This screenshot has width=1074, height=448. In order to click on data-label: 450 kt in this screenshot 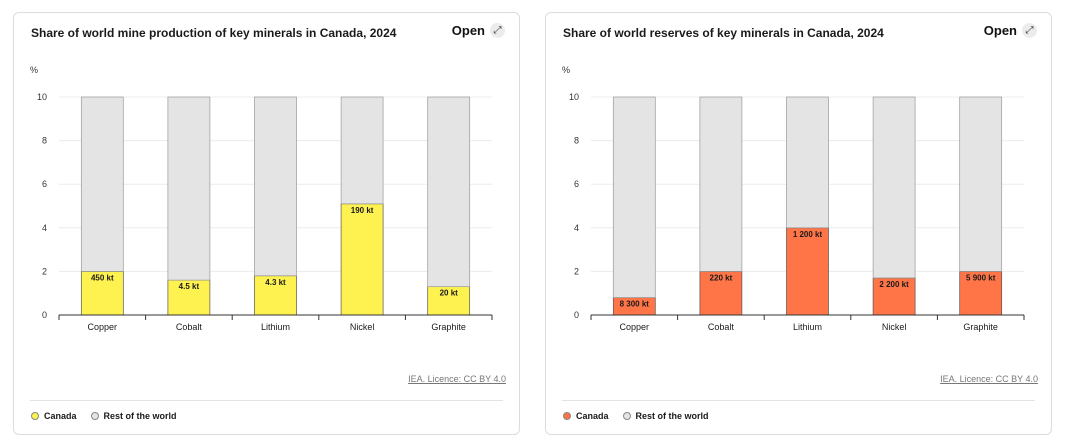, I will do `click(102, 277)`.